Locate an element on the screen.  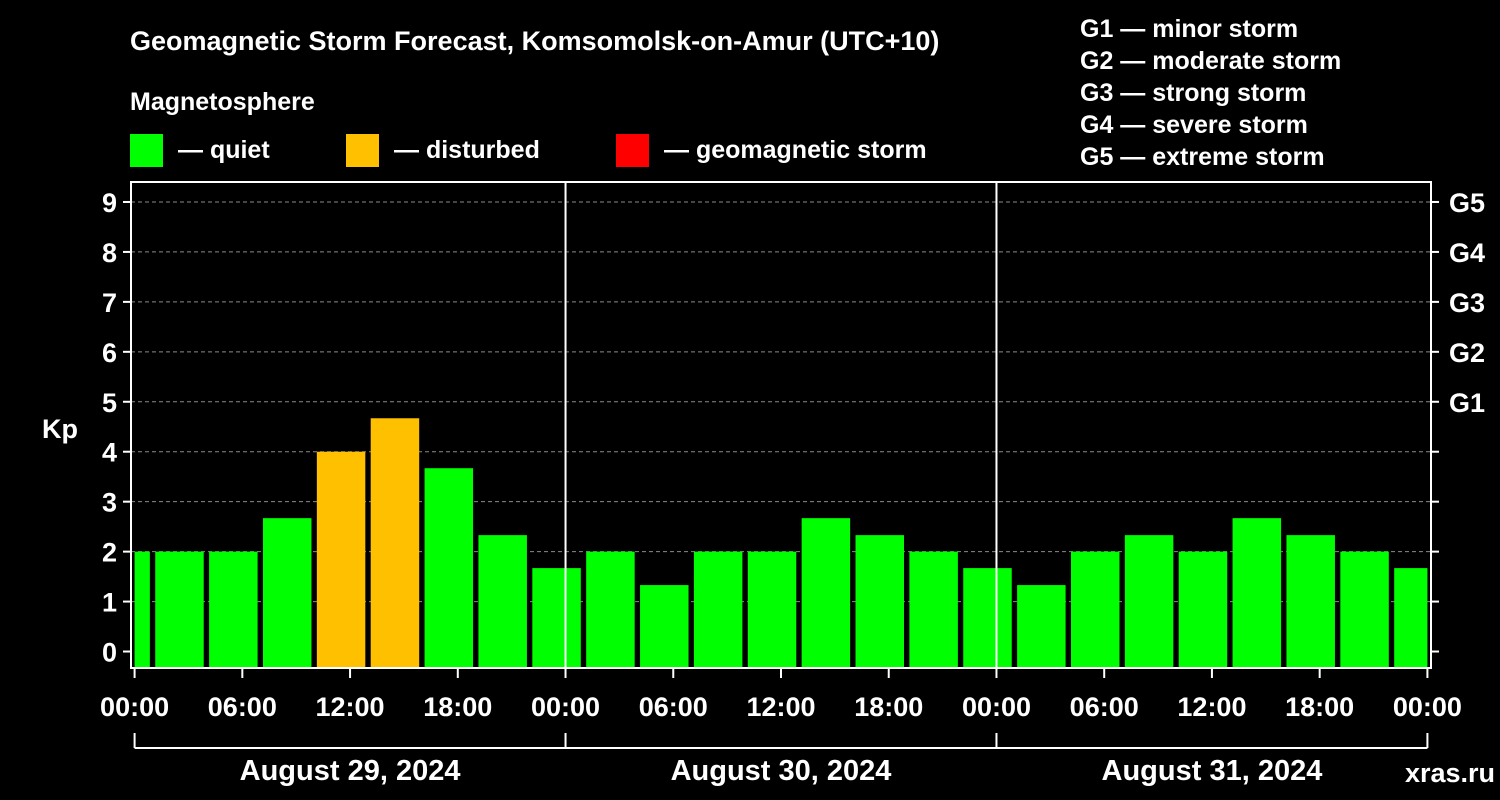
legend-title: Magnetosphere is located at coordinates (222, 102).